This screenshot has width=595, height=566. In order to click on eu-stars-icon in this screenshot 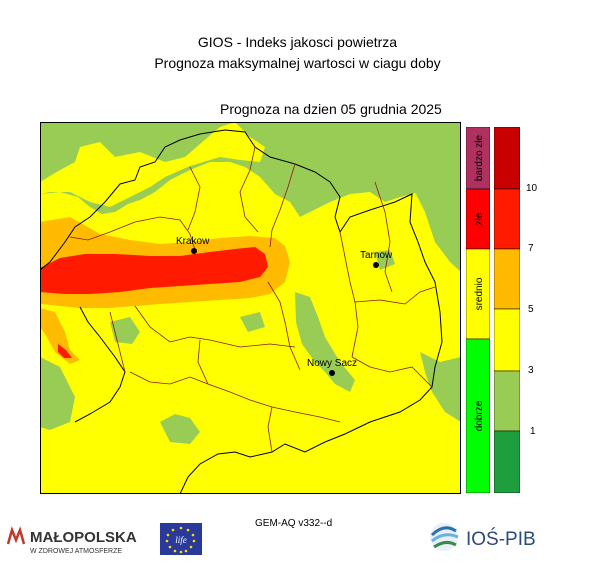, I will do `click(180, 540)`.